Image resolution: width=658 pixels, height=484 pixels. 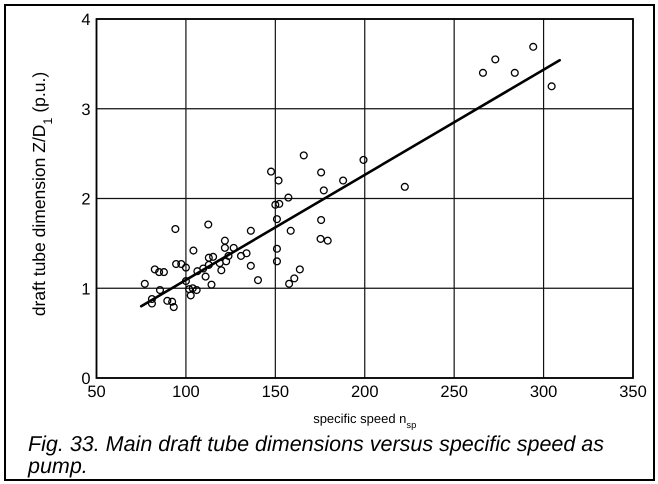 I want to click on y-tick-label: 2, so click(x=85, y=199).